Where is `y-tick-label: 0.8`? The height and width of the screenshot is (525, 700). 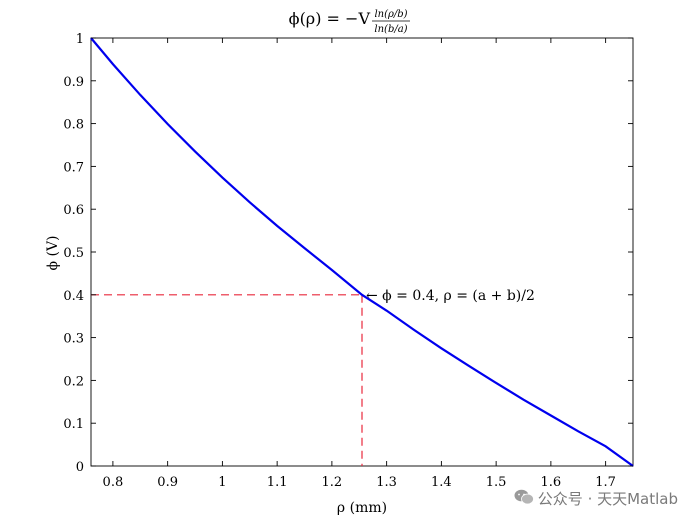
y-tick-label: 0.8 is located at coordinates (73, 125).